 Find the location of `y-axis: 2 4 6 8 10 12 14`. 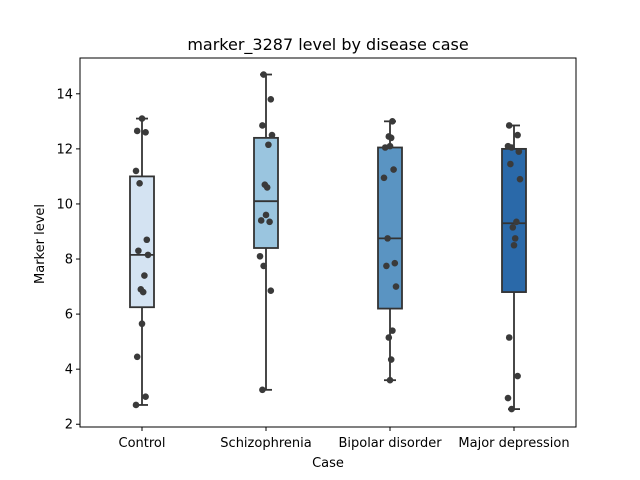

y-axis: 2 4 6 8 10 12 14 is located at coordinates (68, 260).